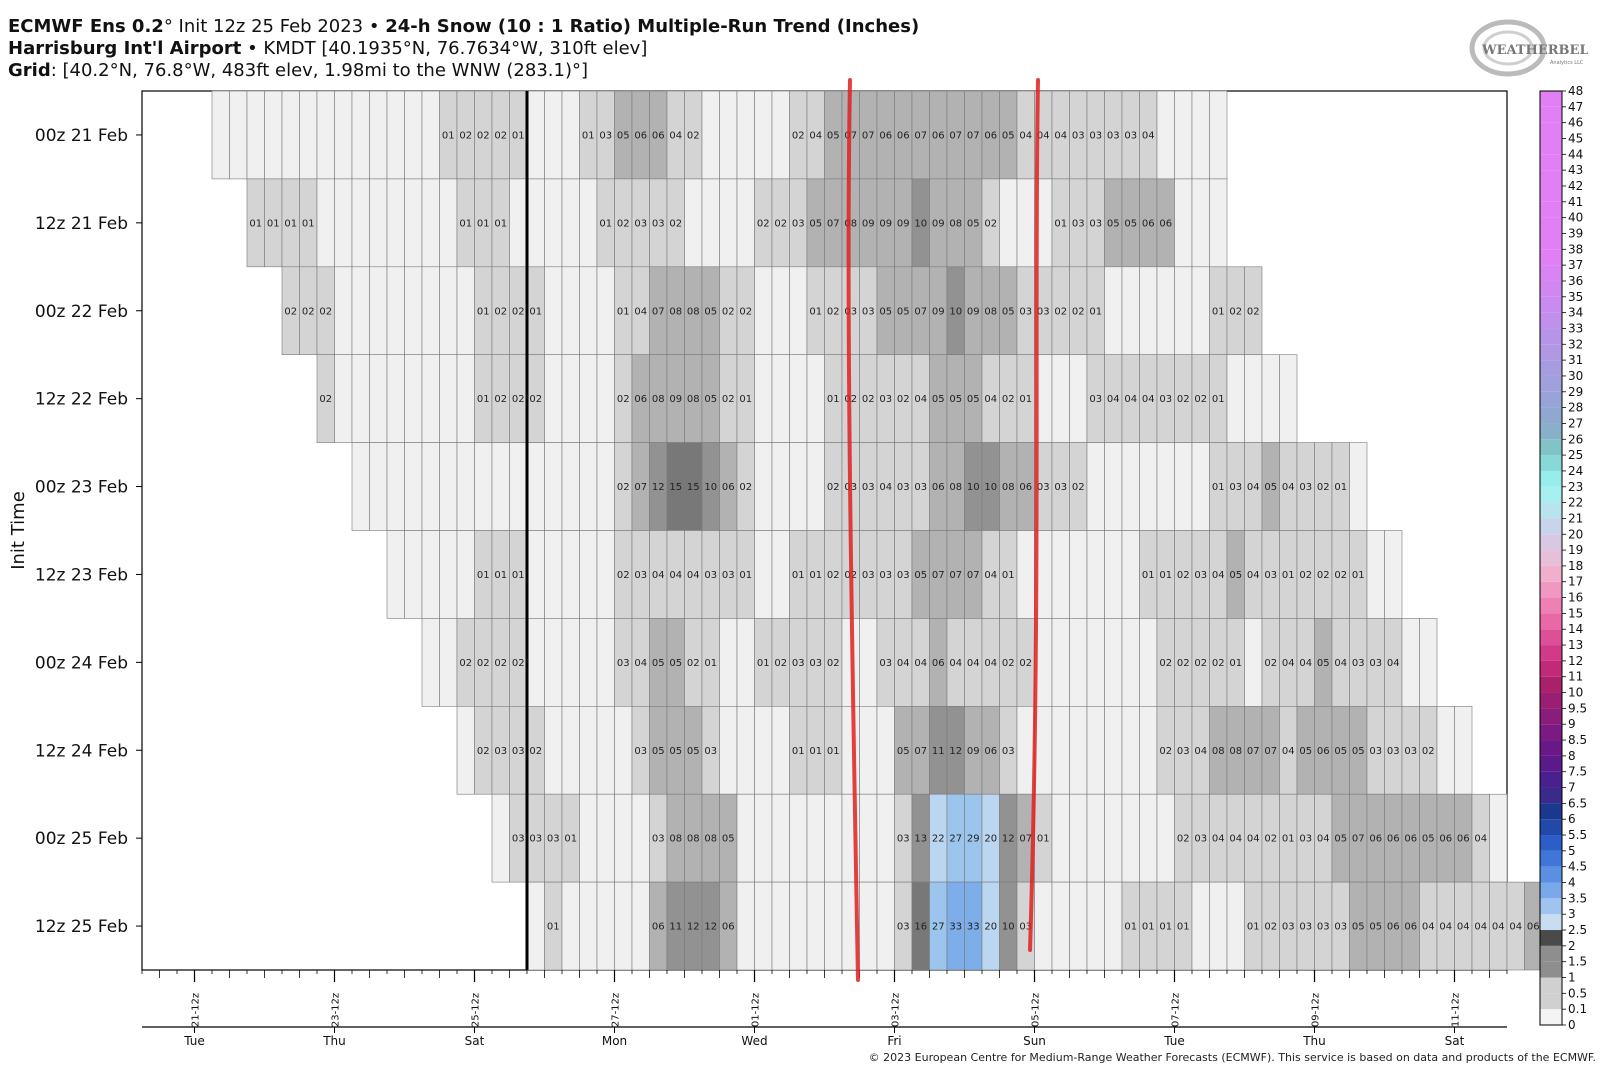  What do you see at coordinates (990, 487) in the screenshot?
I see `cell-label: 10` at bounding box center [990, 487].